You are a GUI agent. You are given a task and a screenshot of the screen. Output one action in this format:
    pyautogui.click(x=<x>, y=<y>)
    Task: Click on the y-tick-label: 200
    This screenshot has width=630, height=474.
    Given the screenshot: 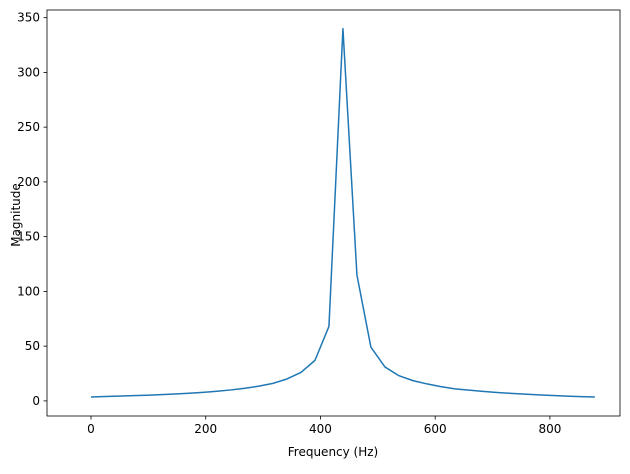 What is the action you would take?
    pyautogui.click(x=28, y=182)
    